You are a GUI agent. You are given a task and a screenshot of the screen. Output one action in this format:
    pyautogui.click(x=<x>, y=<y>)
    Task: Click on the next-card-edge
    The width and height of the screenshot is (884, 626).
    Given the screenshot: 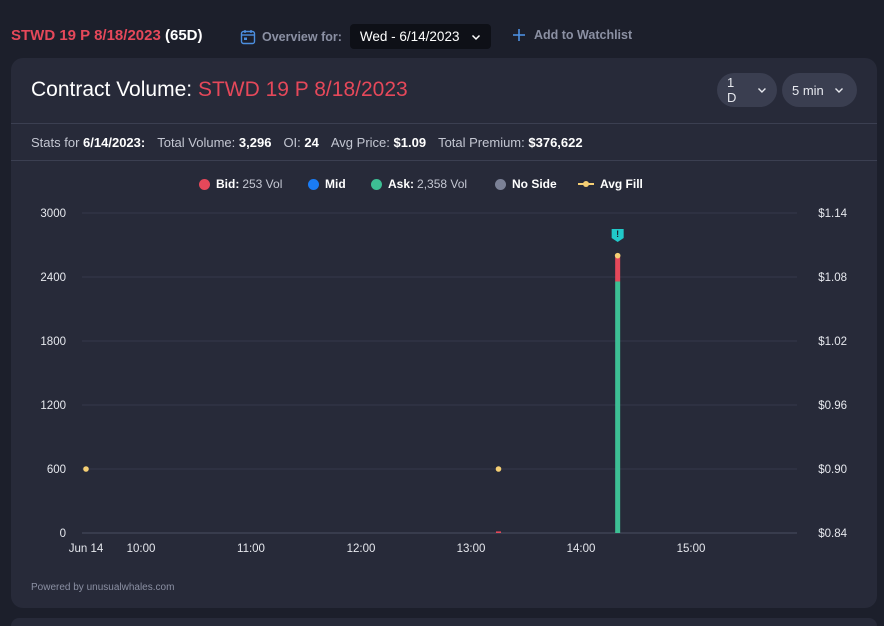 What is the action you would take?
    pyautogui.click(x=444, y=622)
    